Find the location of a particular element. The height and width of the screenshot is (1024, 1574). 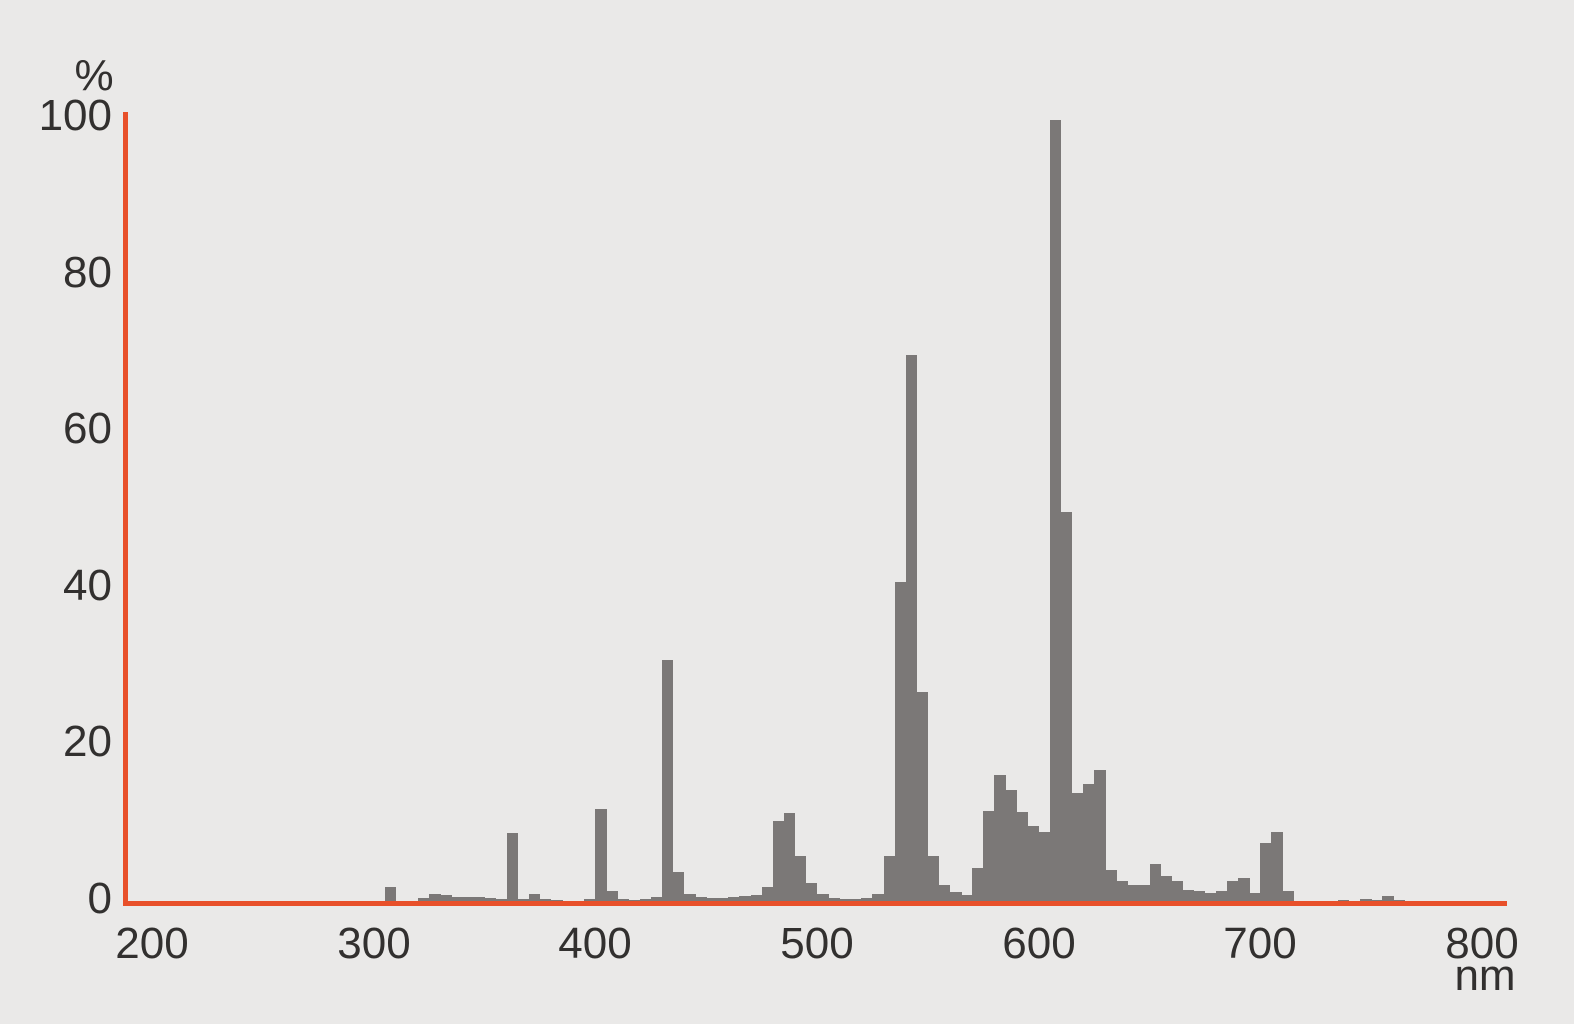

y-tick-label: 40 is located at coordinates (87, 585).